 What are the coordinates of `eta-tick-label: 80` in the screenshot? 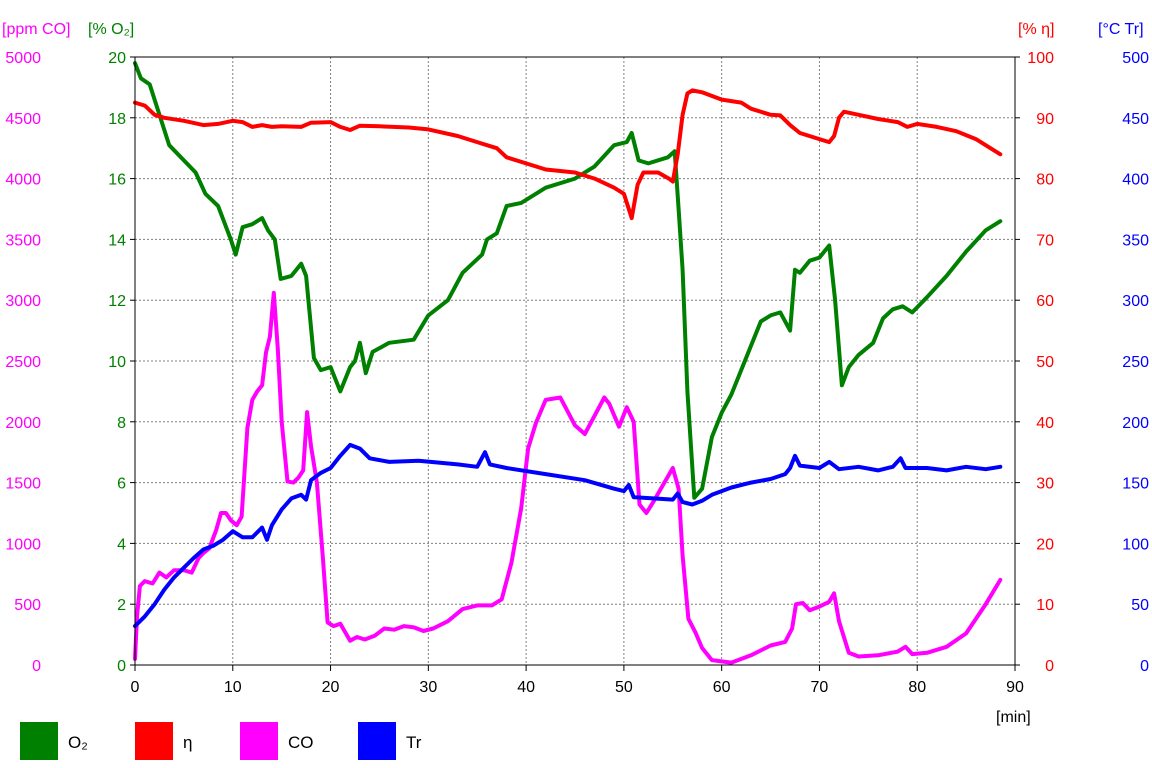 It's located at (1045, 180).